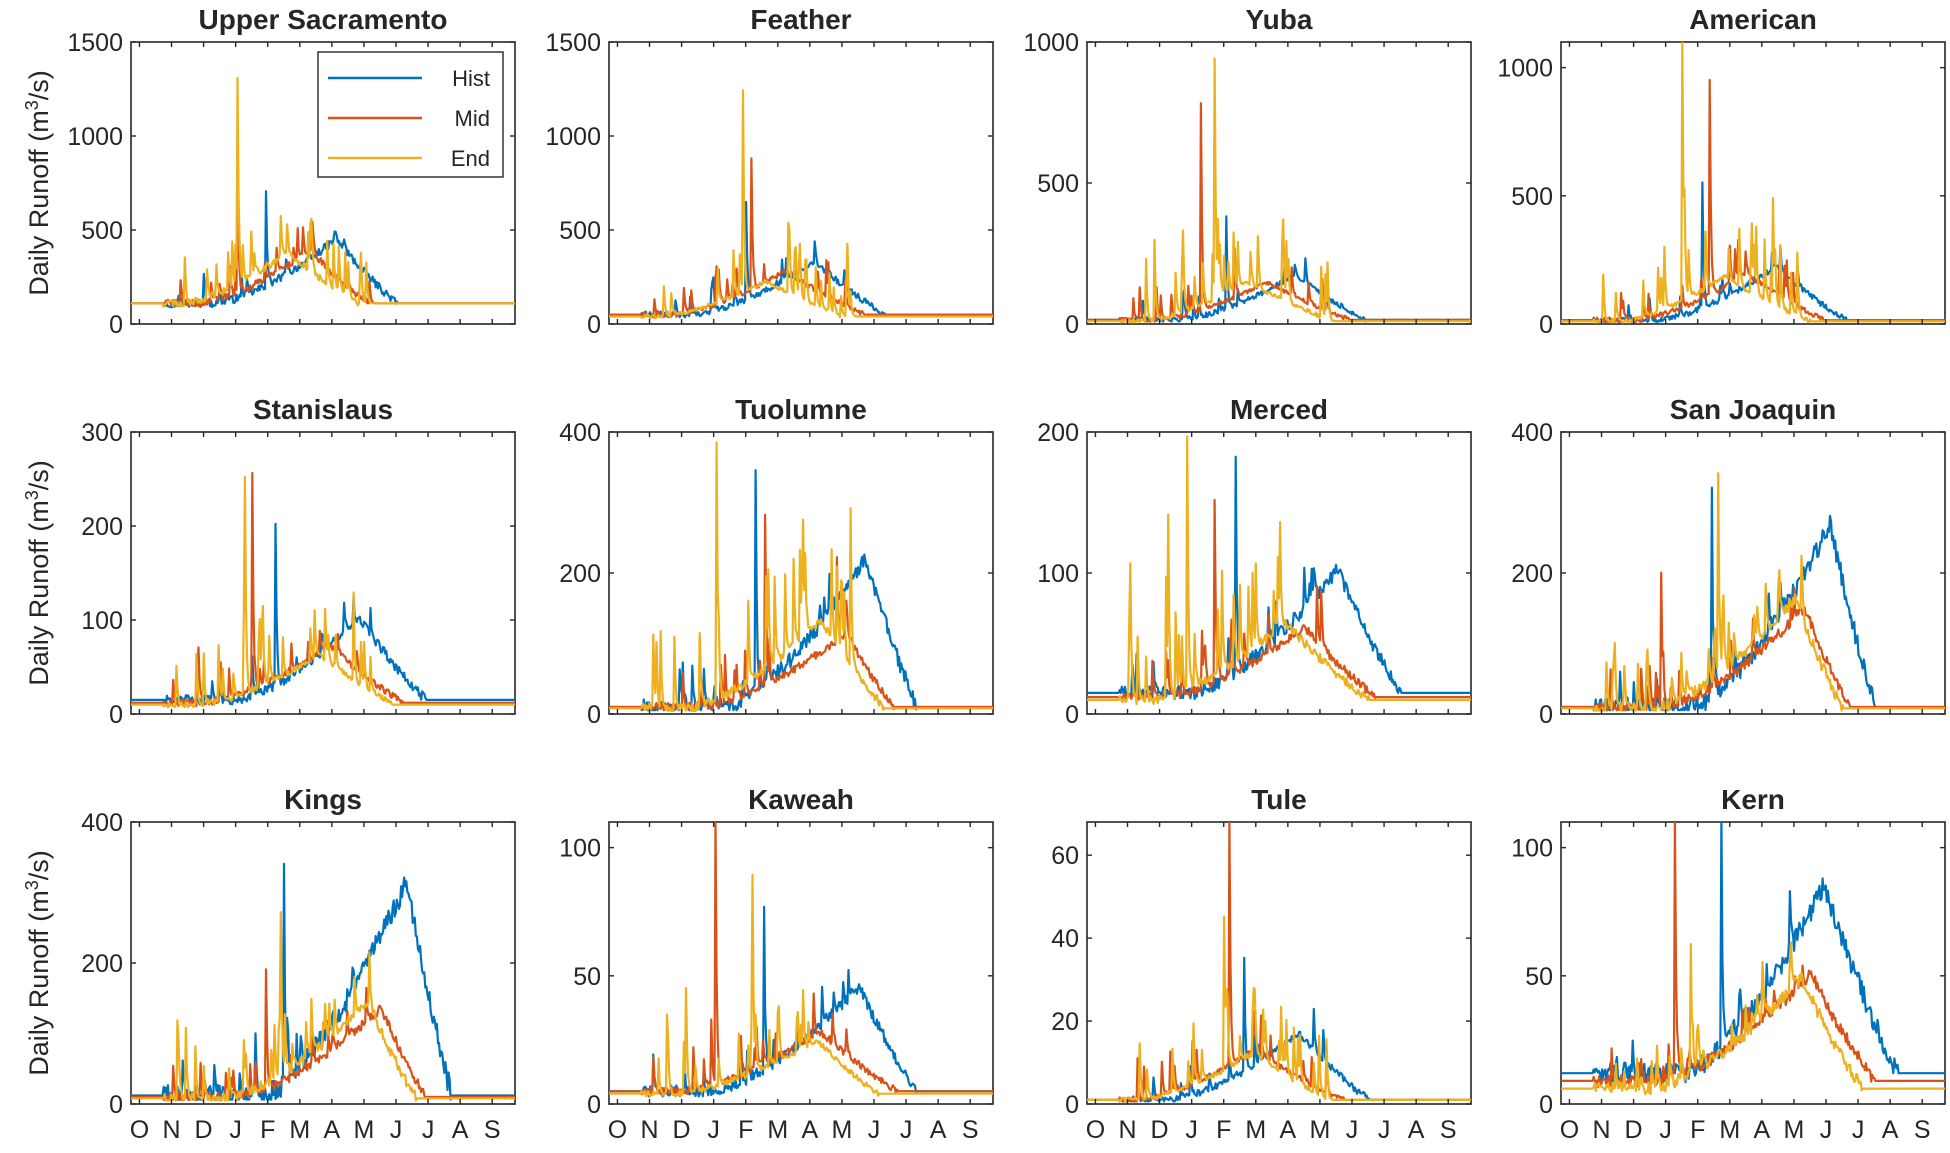 Image resolution: width=1950 pixels, height=1153 pixels. What do you see at coordinates (1065, 1022) in the screenshot?
I see `y-tick-label: 20` at bounding box center [1065, 1022].